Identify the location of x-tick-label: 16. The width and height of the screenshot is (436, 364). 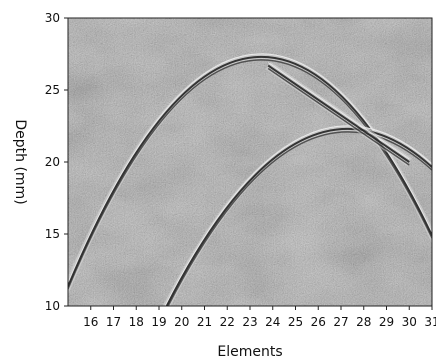
(90, 322).